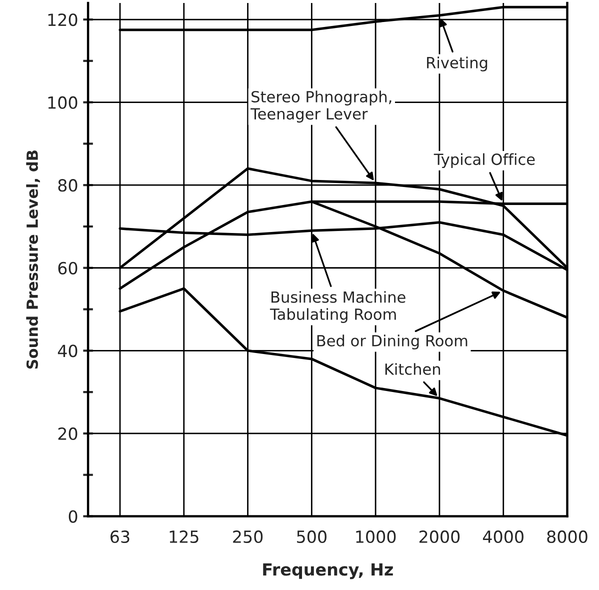  Describe the element at coordinates (120, 537) in the screenshot. I see `x-tick-label: 63` at that location.